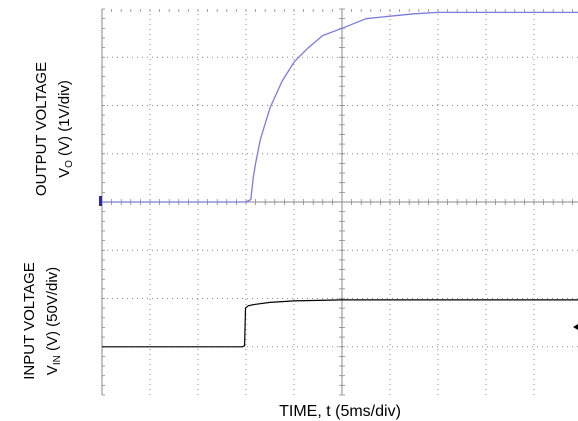 The image size is (578, 421). I want to click on ch1-ground-marker, so click(100, 201).